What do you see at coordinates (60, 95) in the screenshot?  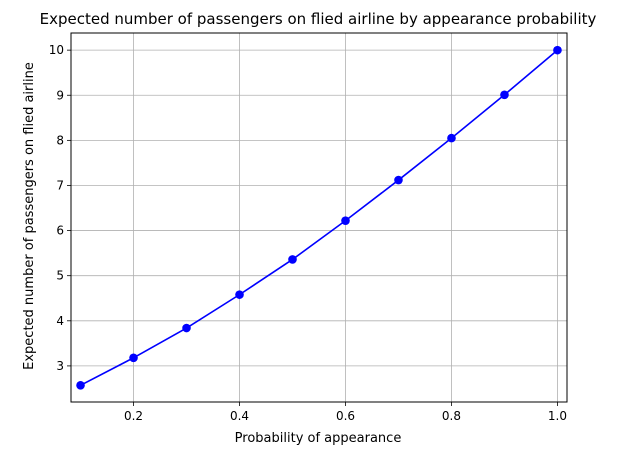 I see `y-tick-label: 9` at bounding box center [60, 95].